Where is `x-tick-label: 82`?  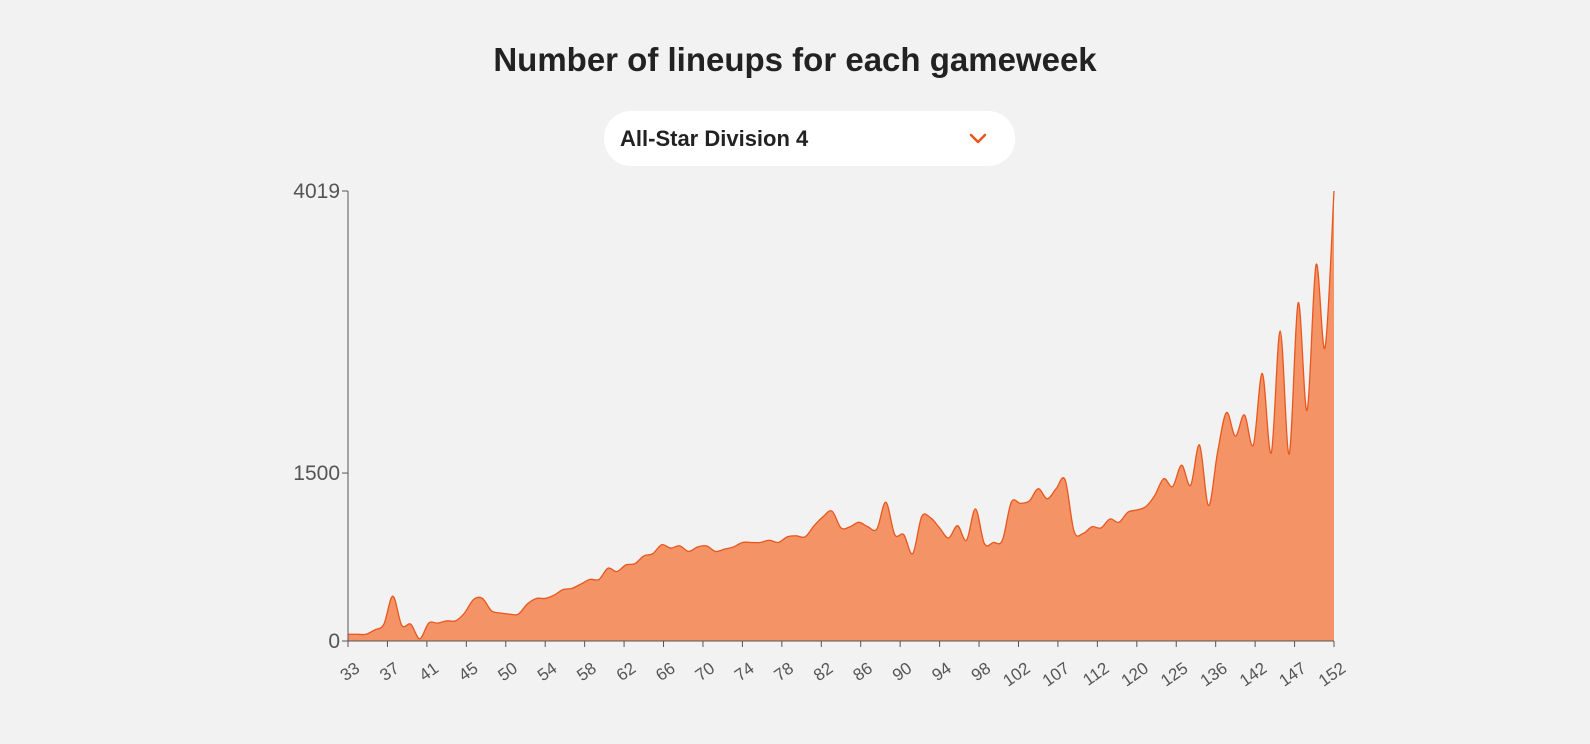 x-tick-label: 82 is located at coordinates (823, 672).